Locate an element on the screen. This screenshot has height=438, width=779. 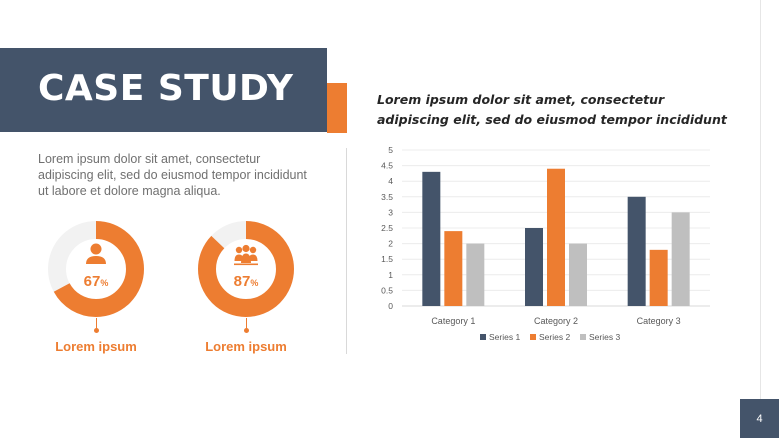
y-tick-label: 1 is located at coordinates (390, 275).